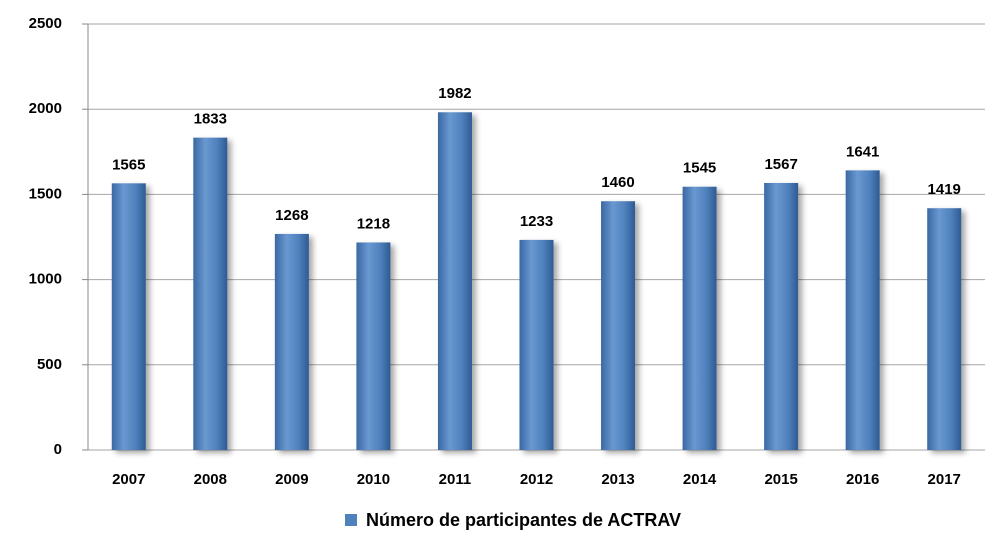 Image resolution: width=994 pixels, height=538 pixels. I want to click on x-tick-label: 2014, so click(700, 479).